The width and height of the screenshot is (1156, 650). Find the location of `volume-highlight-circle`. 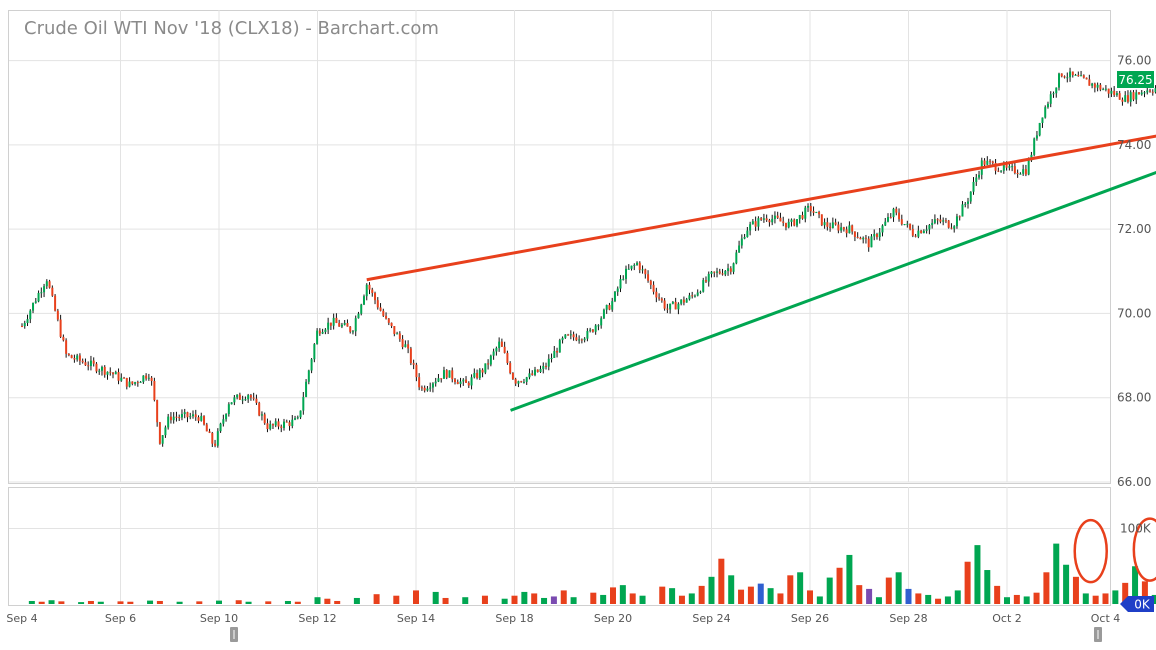

volume-highlight-circle is located at coordinates (1144, 549).